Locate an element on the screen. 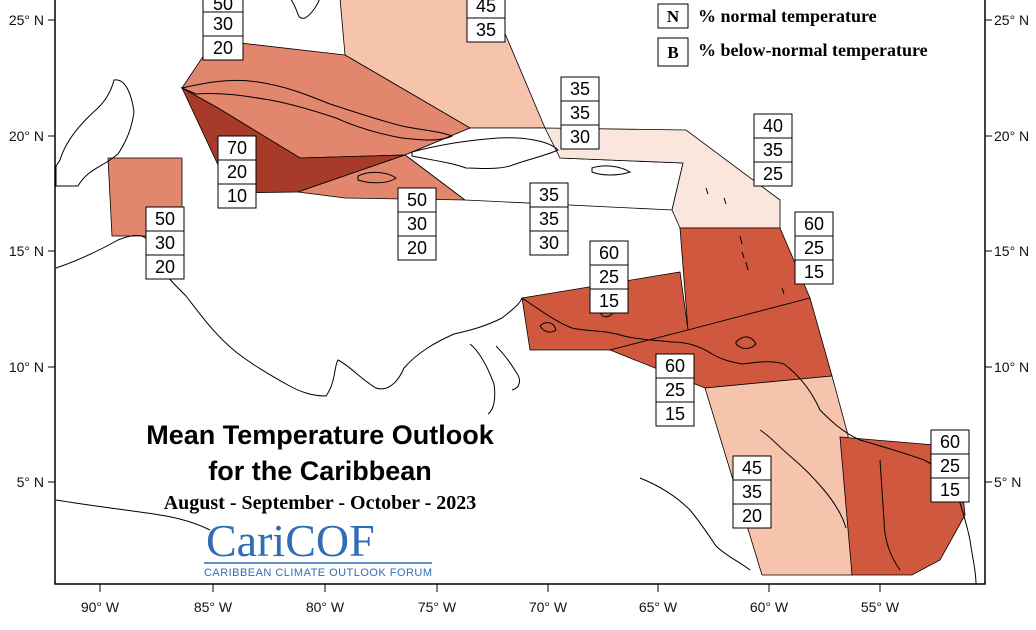 The height and width of the screenshot is (630, 1036). prob-box-bahamas: 45 35 is located at coordinates (486, 21).